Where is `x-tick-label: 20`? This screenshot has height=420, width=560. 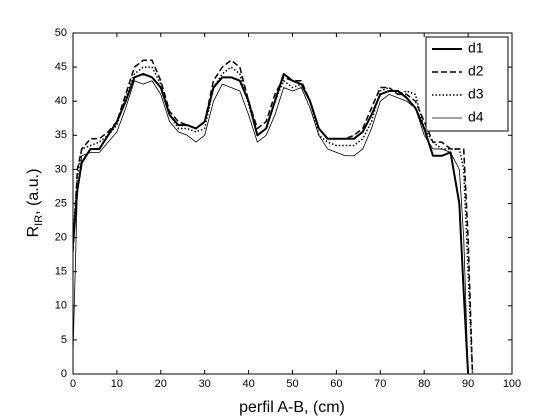
x-tick-label: 20 is located at coordinates (161, 384).